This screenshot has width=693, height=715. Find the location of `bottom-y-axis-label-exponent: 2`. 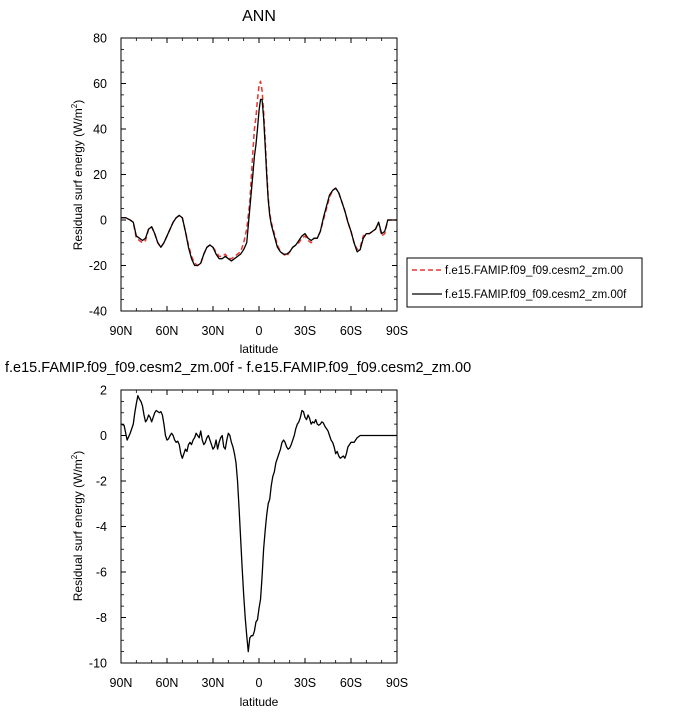

bottom-y-axis-label-exponent: 2 is located at coordinates (74, 456).